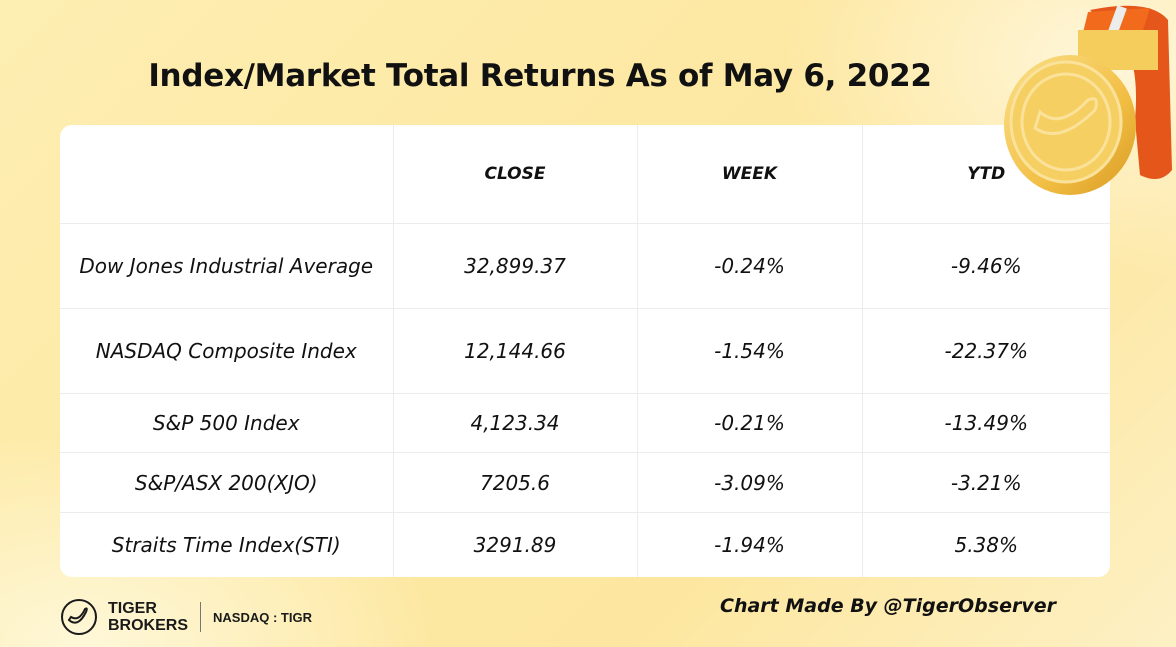 This screenshot has width=1176, height=647. Describe the element at coordinates (985, 423) in the screenshot. I see `ytd-cell: -13.49%` at that location.